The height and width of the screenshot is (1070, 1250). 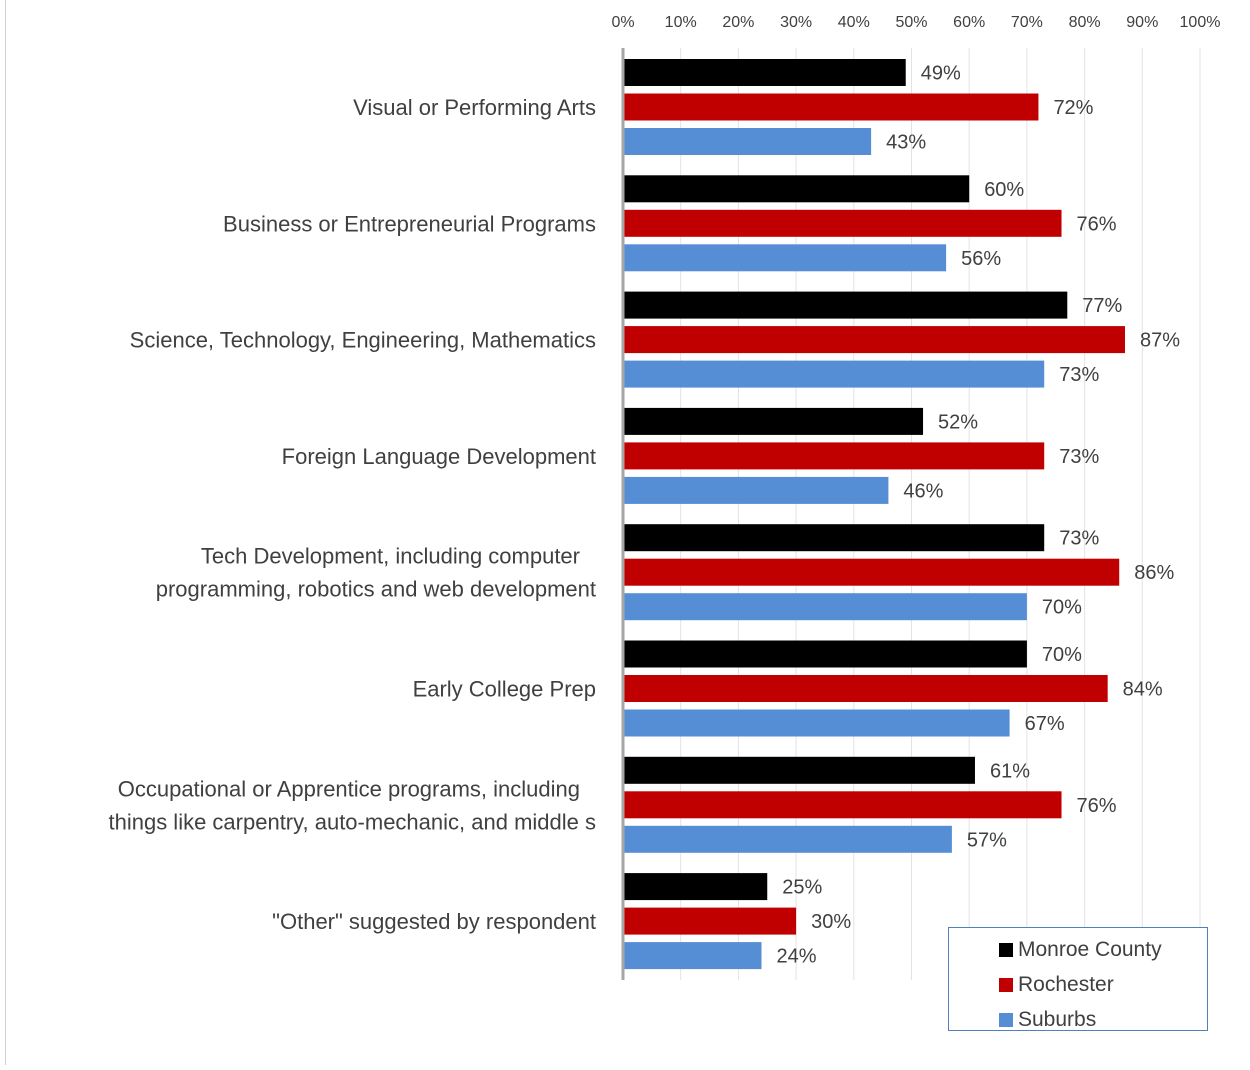 I want to click on category-label: Business or Entrepreneurial Programs, so click(x=409, y=223).